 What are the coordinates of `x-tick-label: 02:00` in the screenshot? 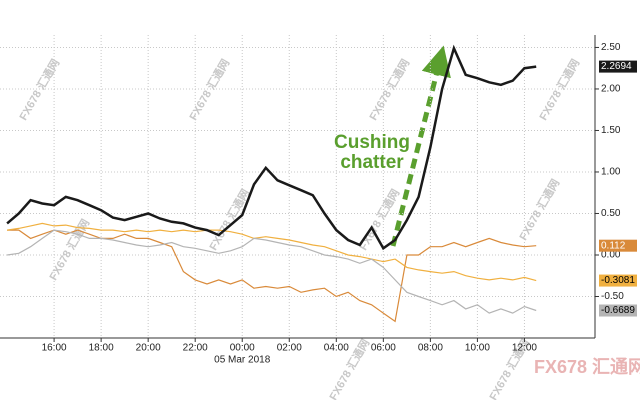 It's located at (289, 348).